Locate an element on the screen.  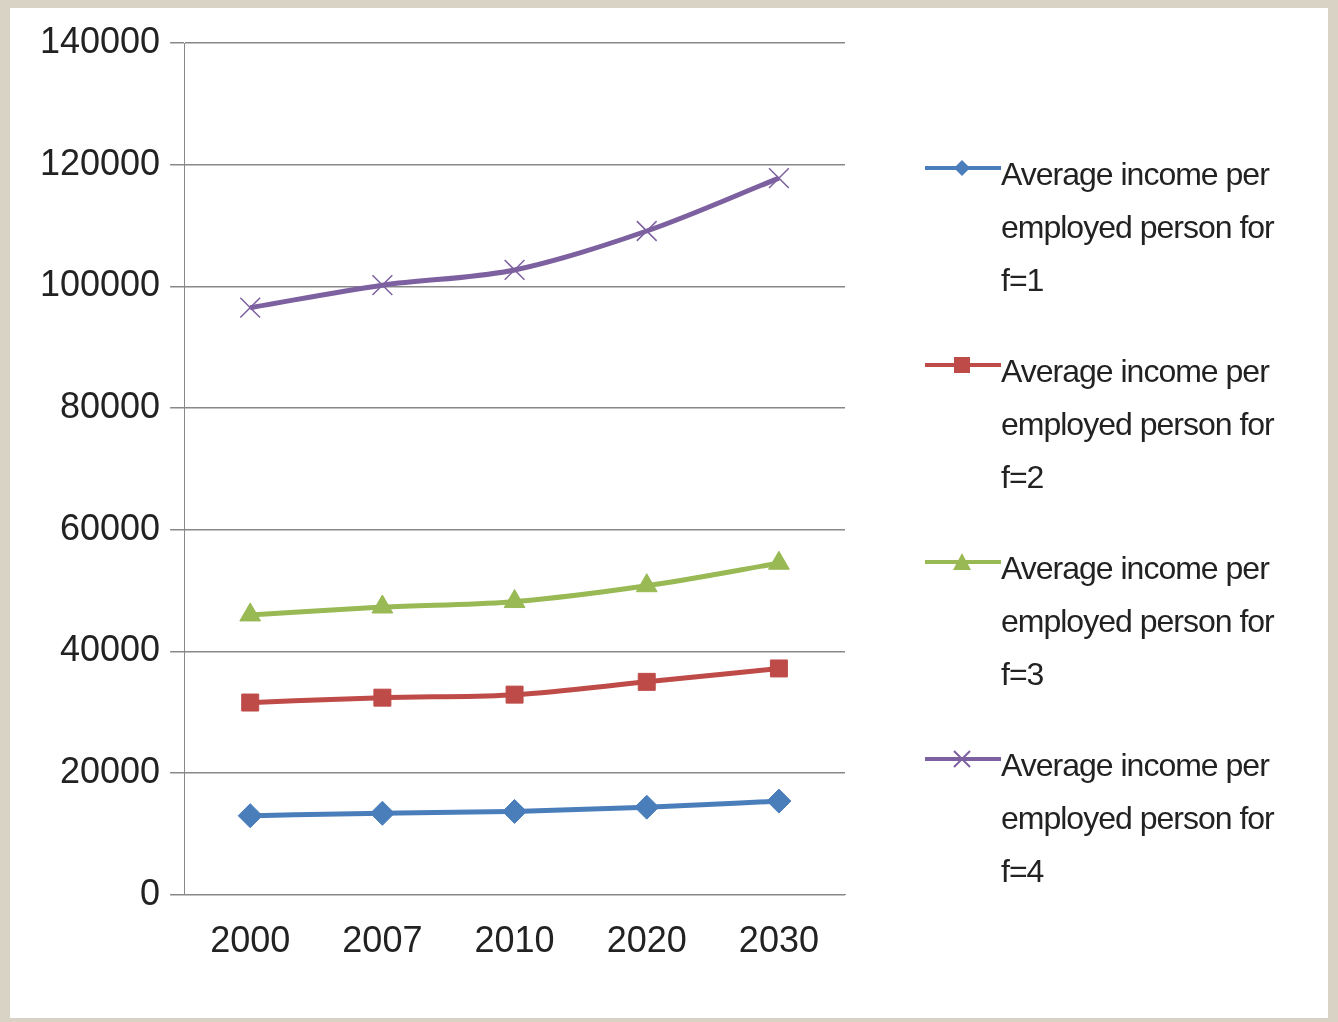
x-tick-label: 2030 is located at coordinates (778, 940).